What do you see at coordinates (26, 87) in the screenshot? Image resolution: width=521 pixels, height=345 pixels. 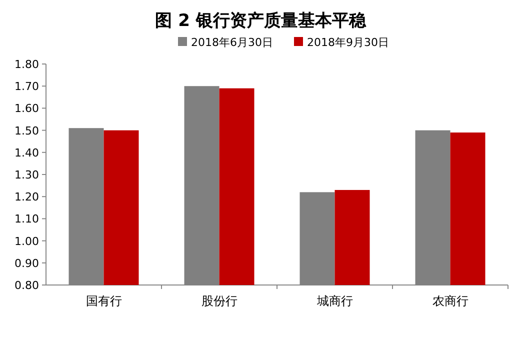 I see `y-tick-label: 1.70` at bounding box center [26, 87].